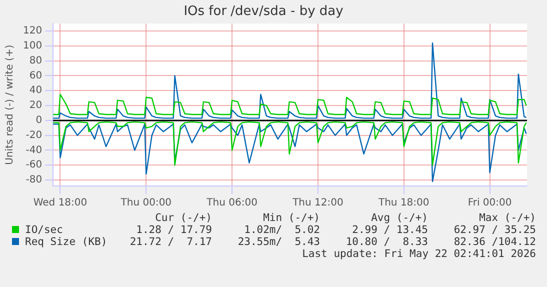 The image size is (547, 287). Describe the element at coordinates (34, 180) in the screenshot. I see `y-tick-label: -80` at that location.